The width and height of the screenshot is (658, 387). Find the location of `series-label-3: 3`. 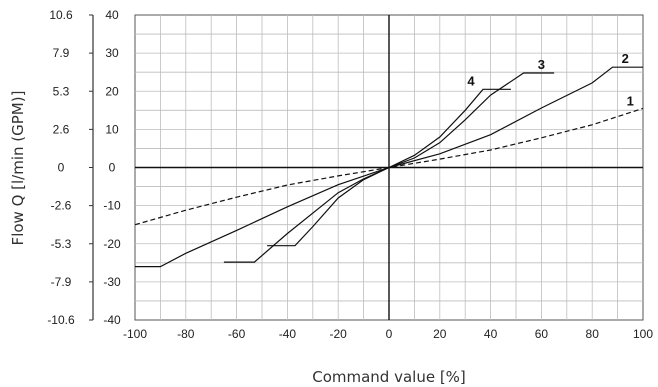

series-label-3: 3 is located at coordinates (541, 64).